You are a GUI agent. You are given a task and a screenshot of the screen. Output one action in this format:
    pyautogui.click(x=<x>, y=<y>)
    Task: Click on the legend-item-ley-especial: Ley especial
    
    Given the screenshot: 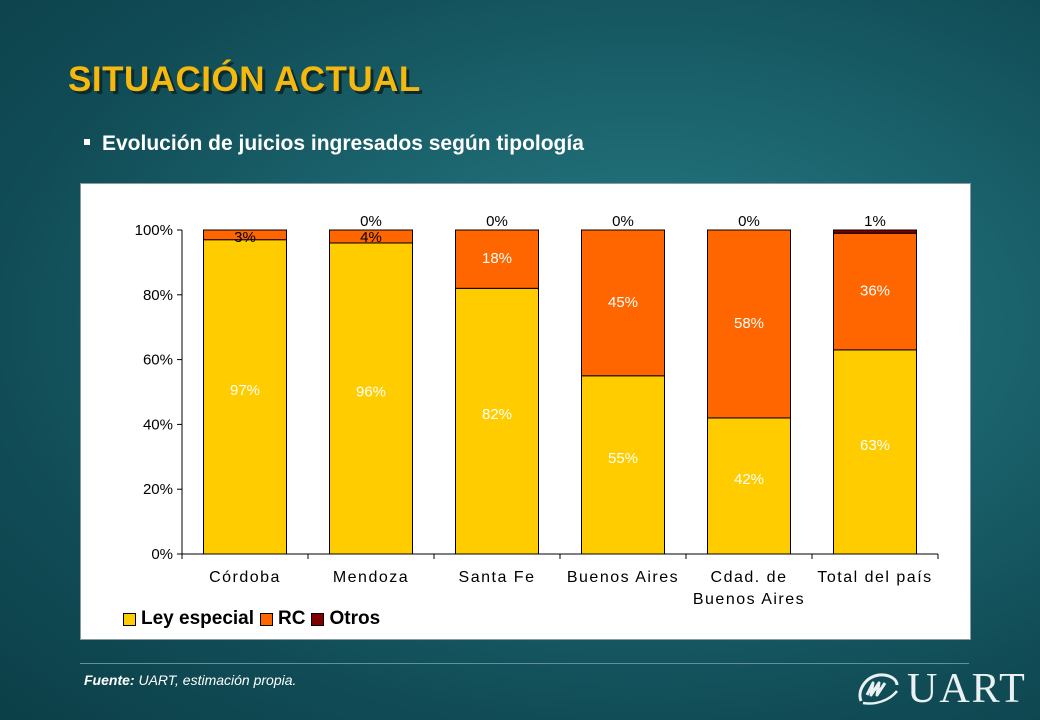 What is the action you would take?
    pyautogui.click(x=188, y=619)
    